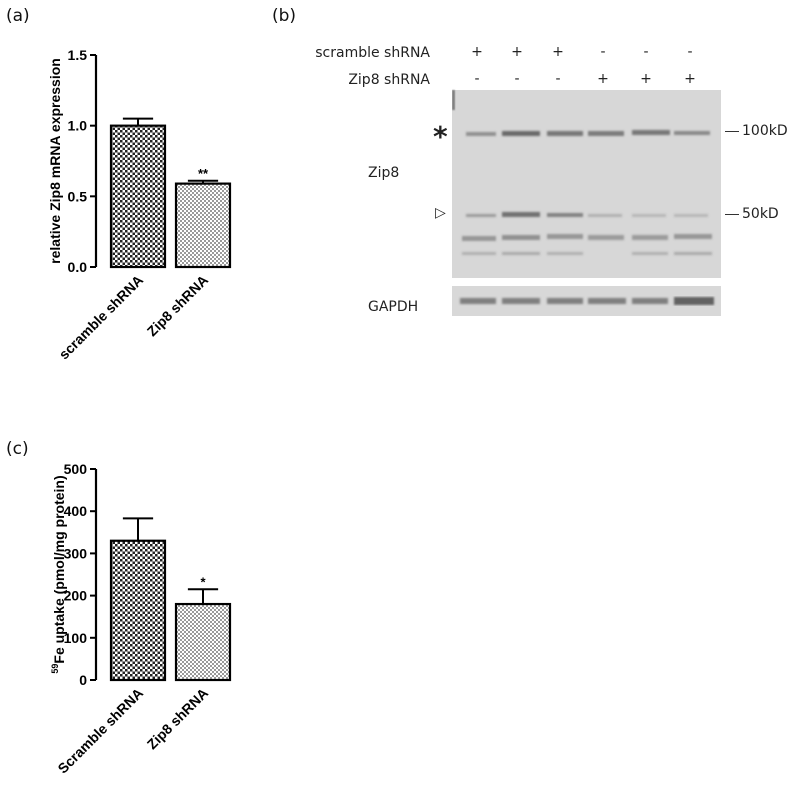 The height and width of the screenshot is (801, 800). I want to click on marker-100kd: 100kD, so click(765, 131).